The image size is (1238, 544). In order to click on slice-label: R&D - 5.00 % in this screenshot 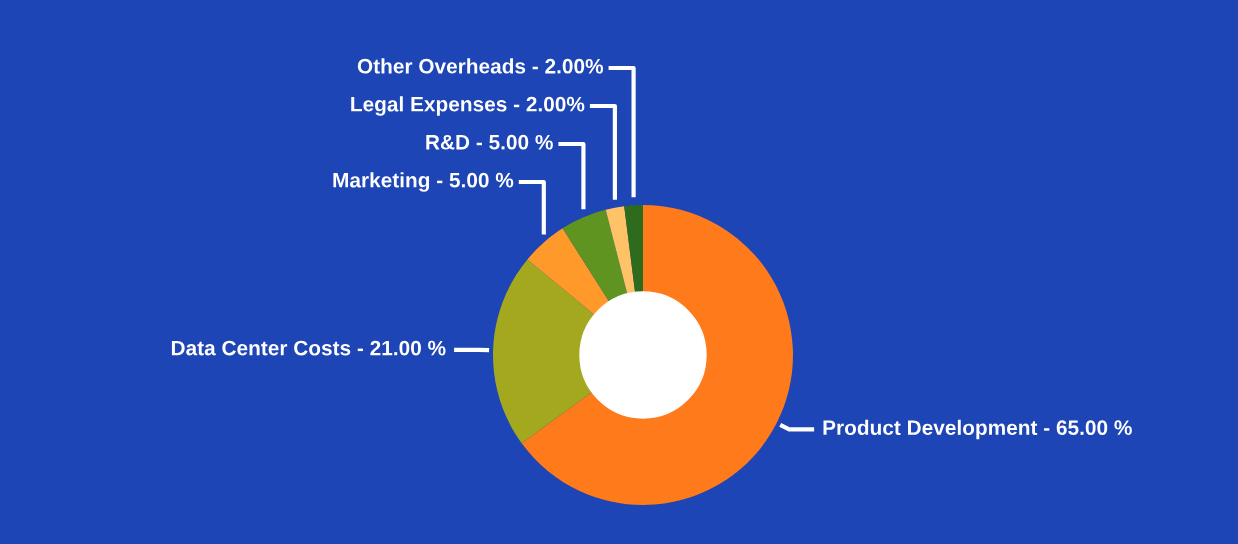, I will do `click(489, 142)`.